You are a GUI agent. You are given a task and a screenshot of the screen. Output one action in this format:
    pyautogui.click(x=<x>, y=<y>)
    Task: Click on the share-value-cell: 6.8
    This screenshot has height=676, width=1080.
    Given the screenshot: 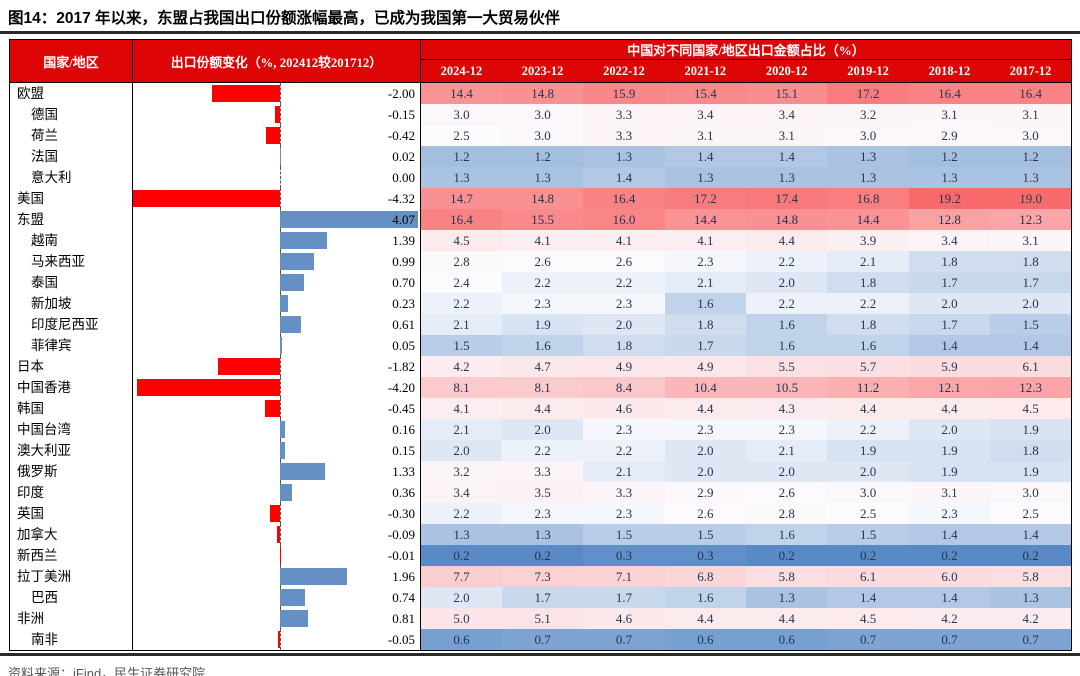 What is the action you would take?
    pyautogui.click(x=705, y=576)
    